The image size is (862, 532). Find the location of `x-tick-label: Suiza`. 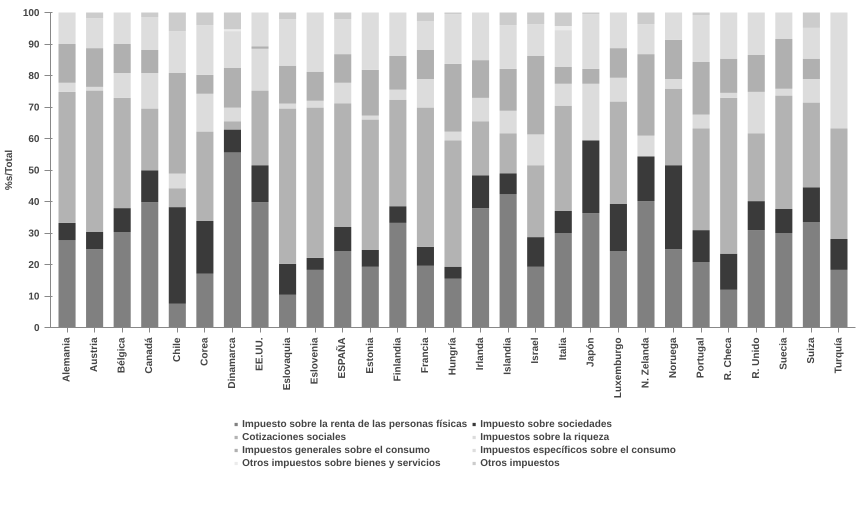

x-tick-label: Suiza is located at coordinates (811, 350).